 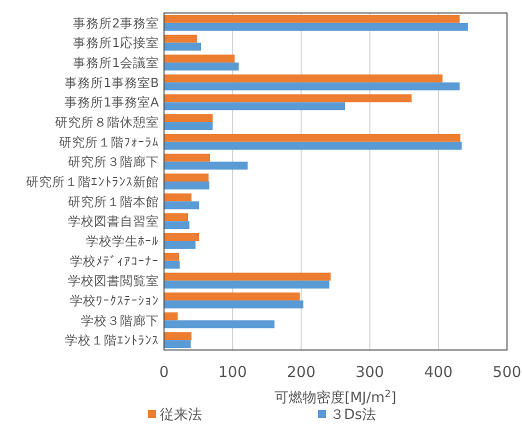 What do you see at coordinates (120, 320) in the screenshot?
I see `y-tick-label: 学校３階廊下` at bounding box center [120, 320].